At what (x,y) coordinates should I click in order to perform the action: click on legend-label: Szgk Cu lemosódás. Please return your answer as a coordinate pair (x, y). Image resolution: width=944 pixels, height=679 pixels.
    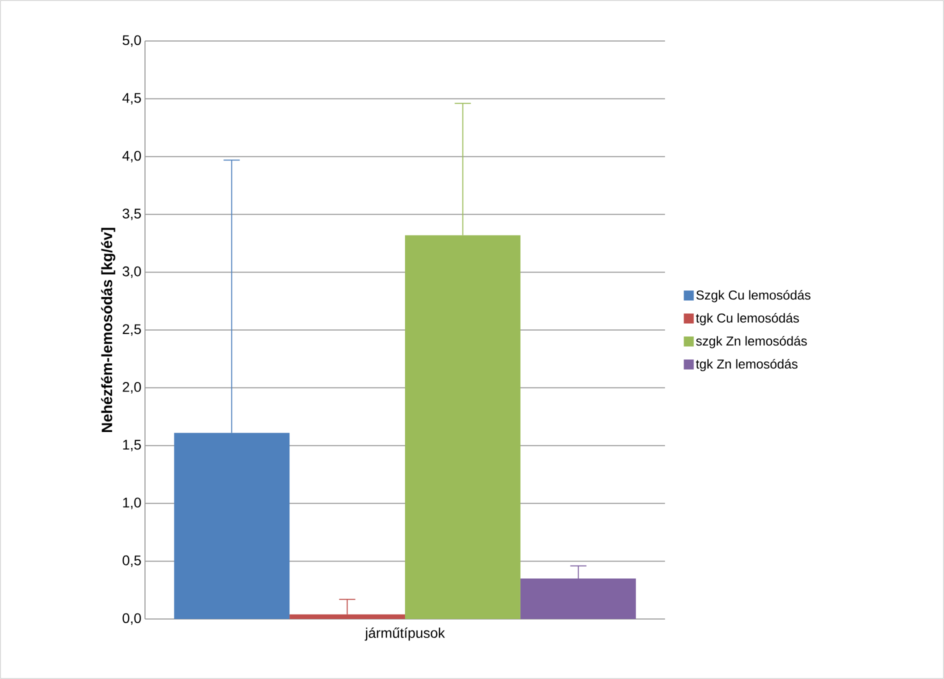
    Looking at the image, I should click on (753, 296).